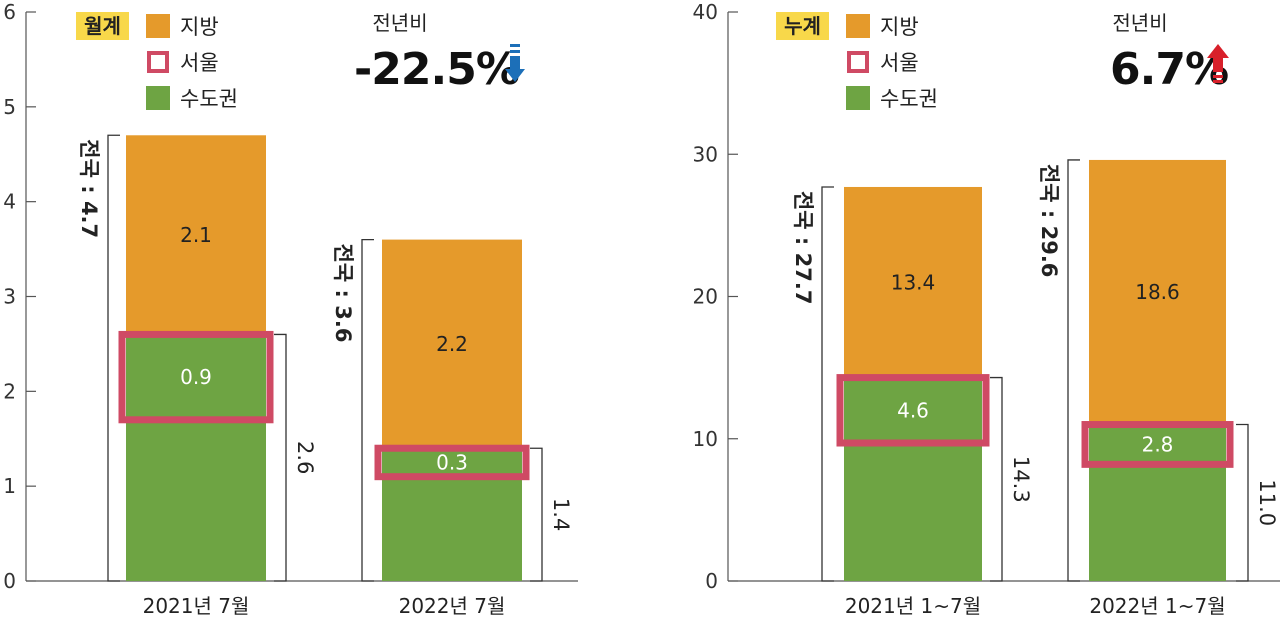 The image size is (1280, 623). I want to click on regional-value-label: 18.6, so click(1157, 292).